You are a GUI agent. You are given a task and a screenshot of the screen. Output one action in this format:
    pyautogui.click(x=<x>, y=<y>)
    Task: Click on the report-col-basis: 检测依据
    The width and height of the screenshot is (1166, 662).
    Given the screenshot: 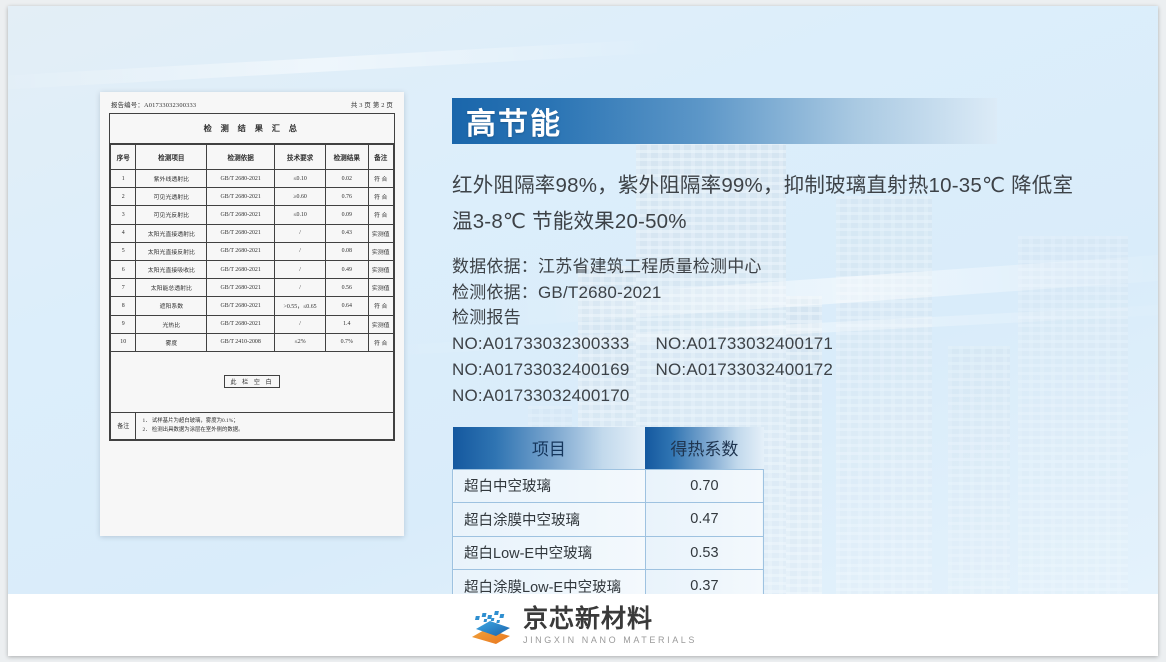 What is the action you would take?
    pyautogui.click(x=241, y=157)
    